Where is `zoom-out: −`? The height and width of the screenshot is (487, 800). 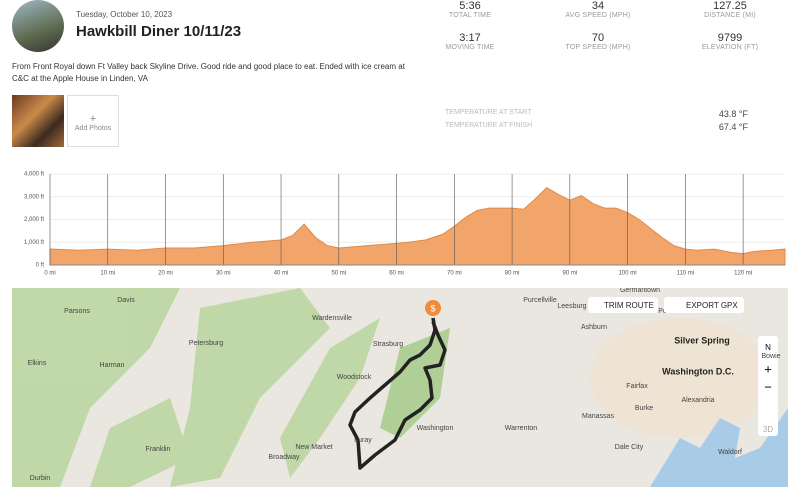 zoom-out: − is located at coordinates (768, 386).